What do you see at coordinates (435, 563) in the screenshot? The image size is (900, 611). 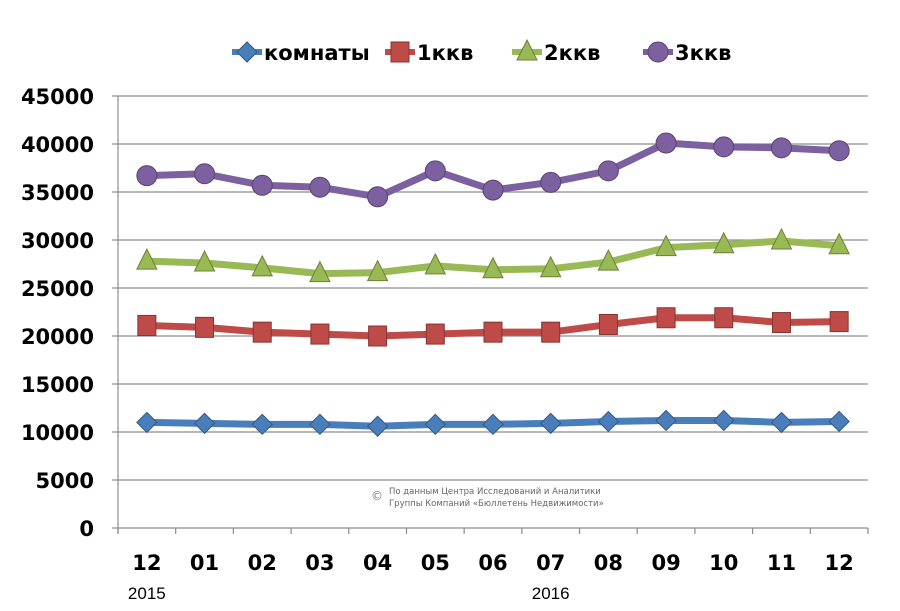 I see `x-tick-label: 05` at bounding box center [435, 563].